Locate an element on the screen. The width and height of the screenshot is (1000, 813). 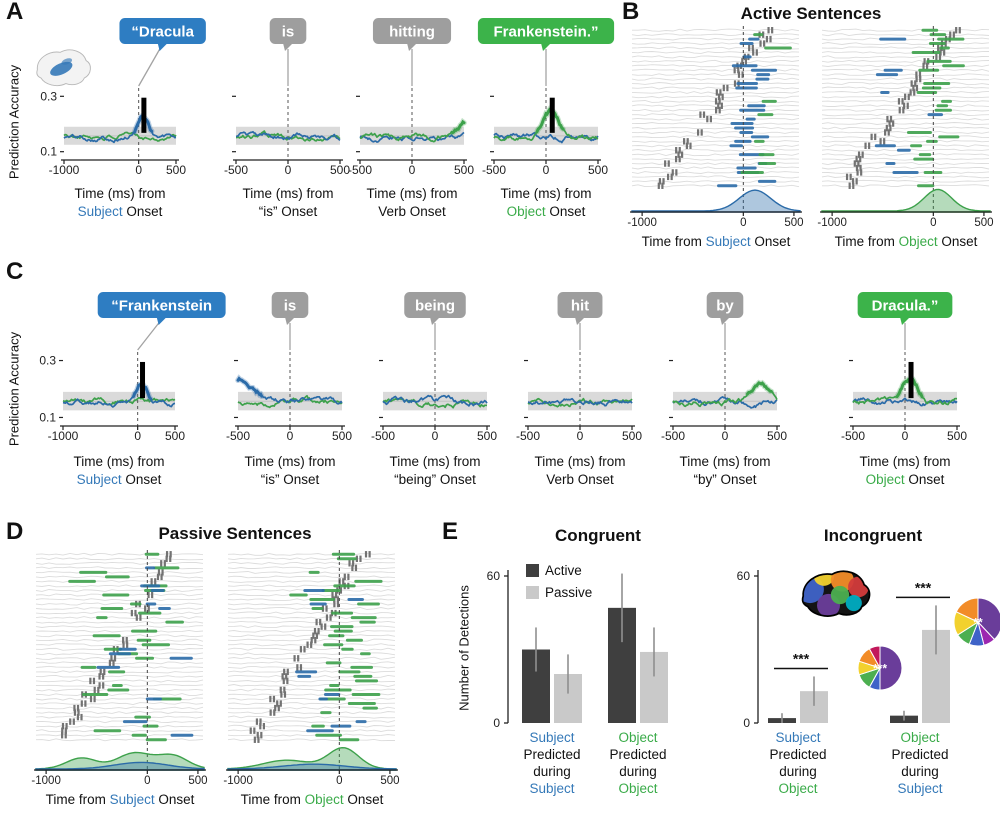
x-axis-label-line2: “is” Onset is located at coordinates (288, 211).